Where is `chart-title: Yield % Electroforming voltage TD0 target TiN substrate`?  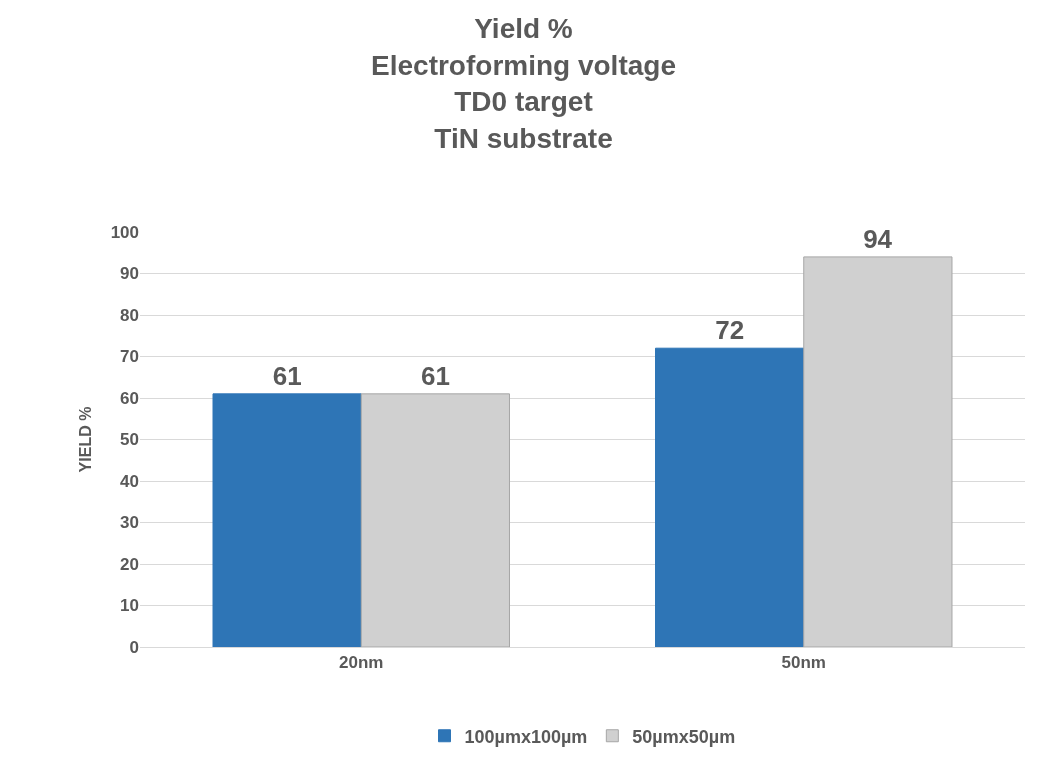
chart-title: Yield % Electroforming voltage TD0 target TiN substrate is located at coordinates (523, 83).